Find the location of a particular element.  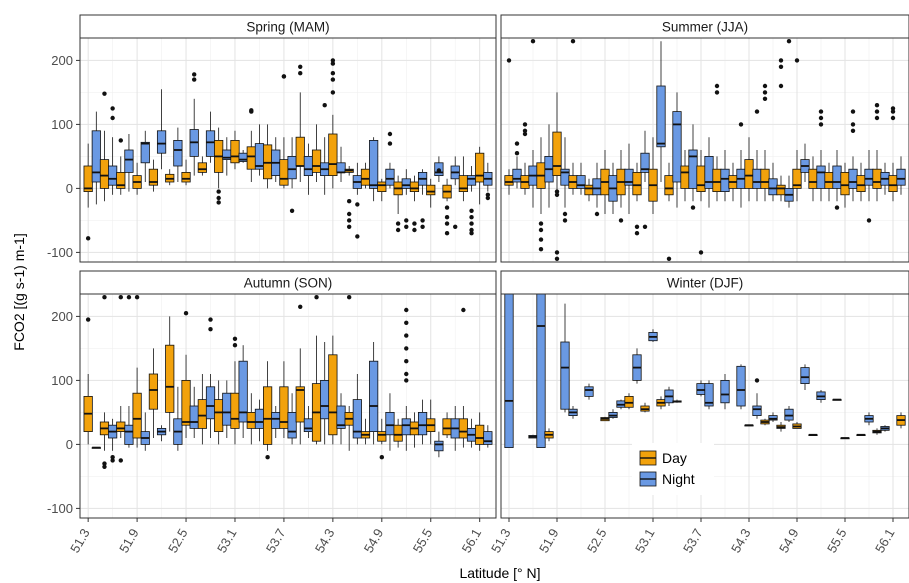

y-axis: -100 0 100 200 -100 0 100 200 is located at coordinates (63, 284).